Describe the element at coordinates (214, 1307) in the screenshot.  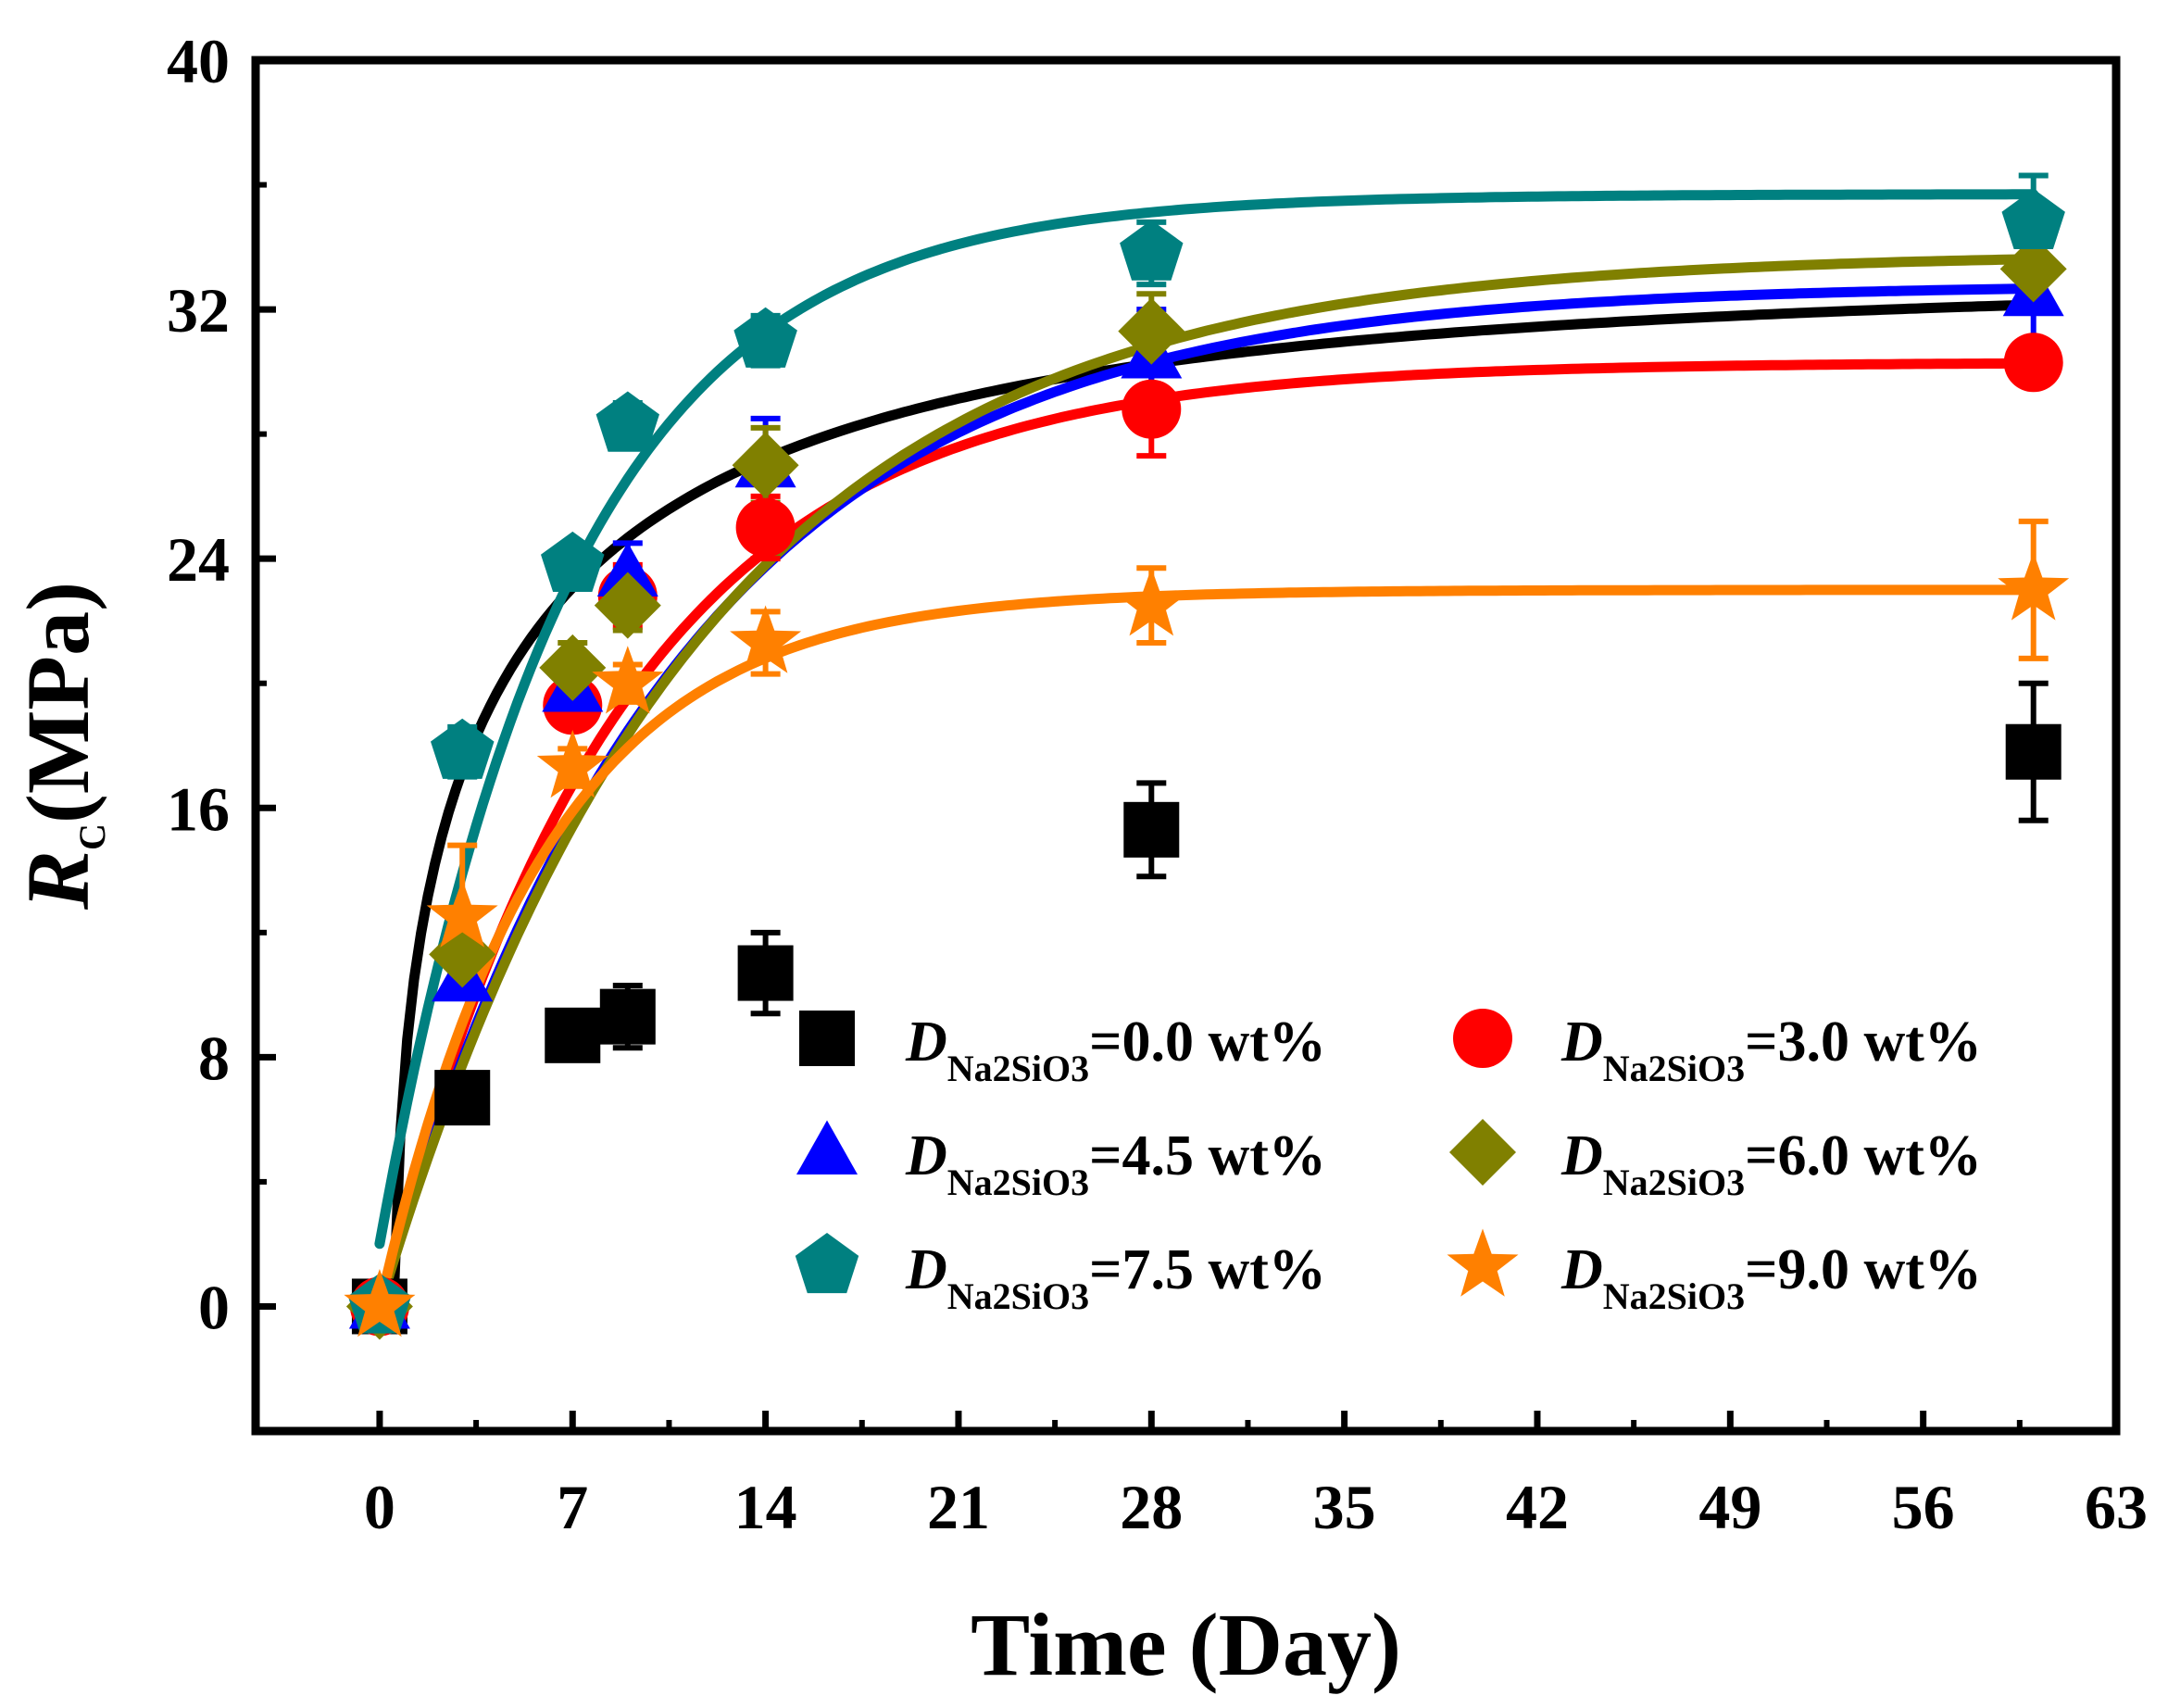
I see `y-tick-label: 0` at that location.